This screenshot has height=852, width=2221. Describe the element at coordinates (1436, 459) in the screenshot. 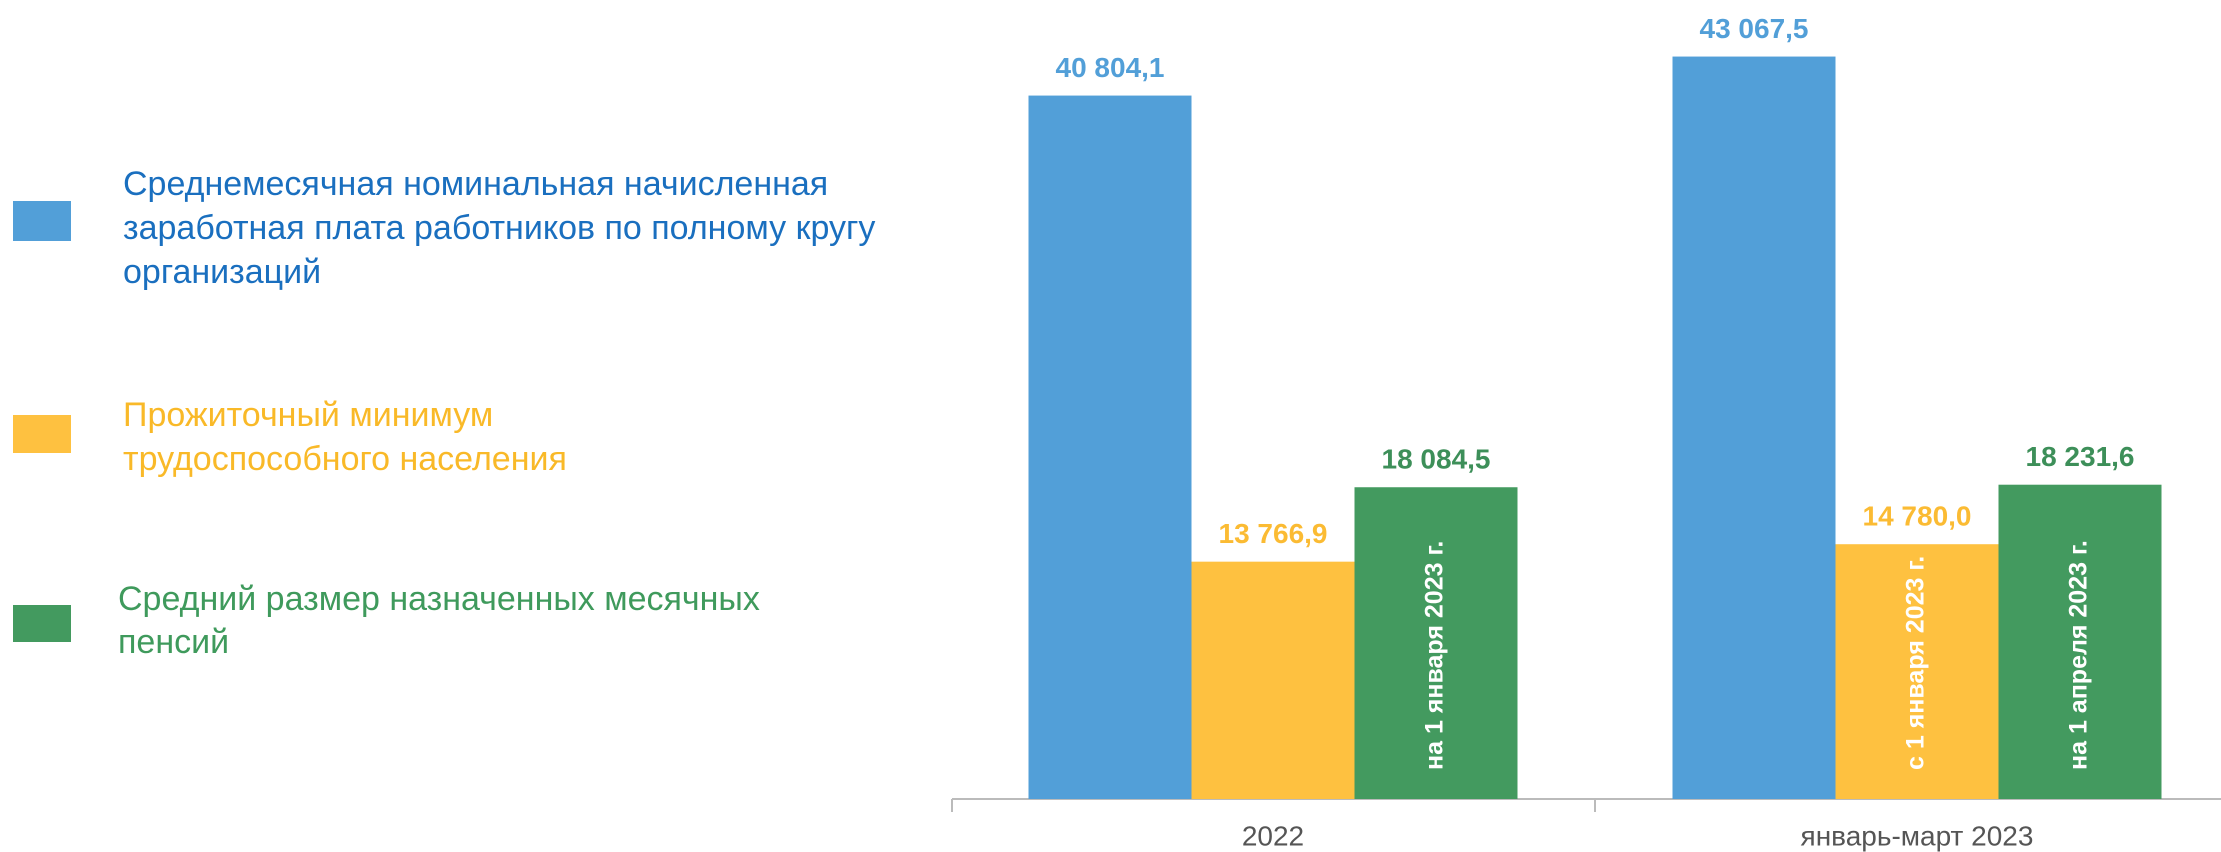

I see `value-label: 18 084,5` at that location.